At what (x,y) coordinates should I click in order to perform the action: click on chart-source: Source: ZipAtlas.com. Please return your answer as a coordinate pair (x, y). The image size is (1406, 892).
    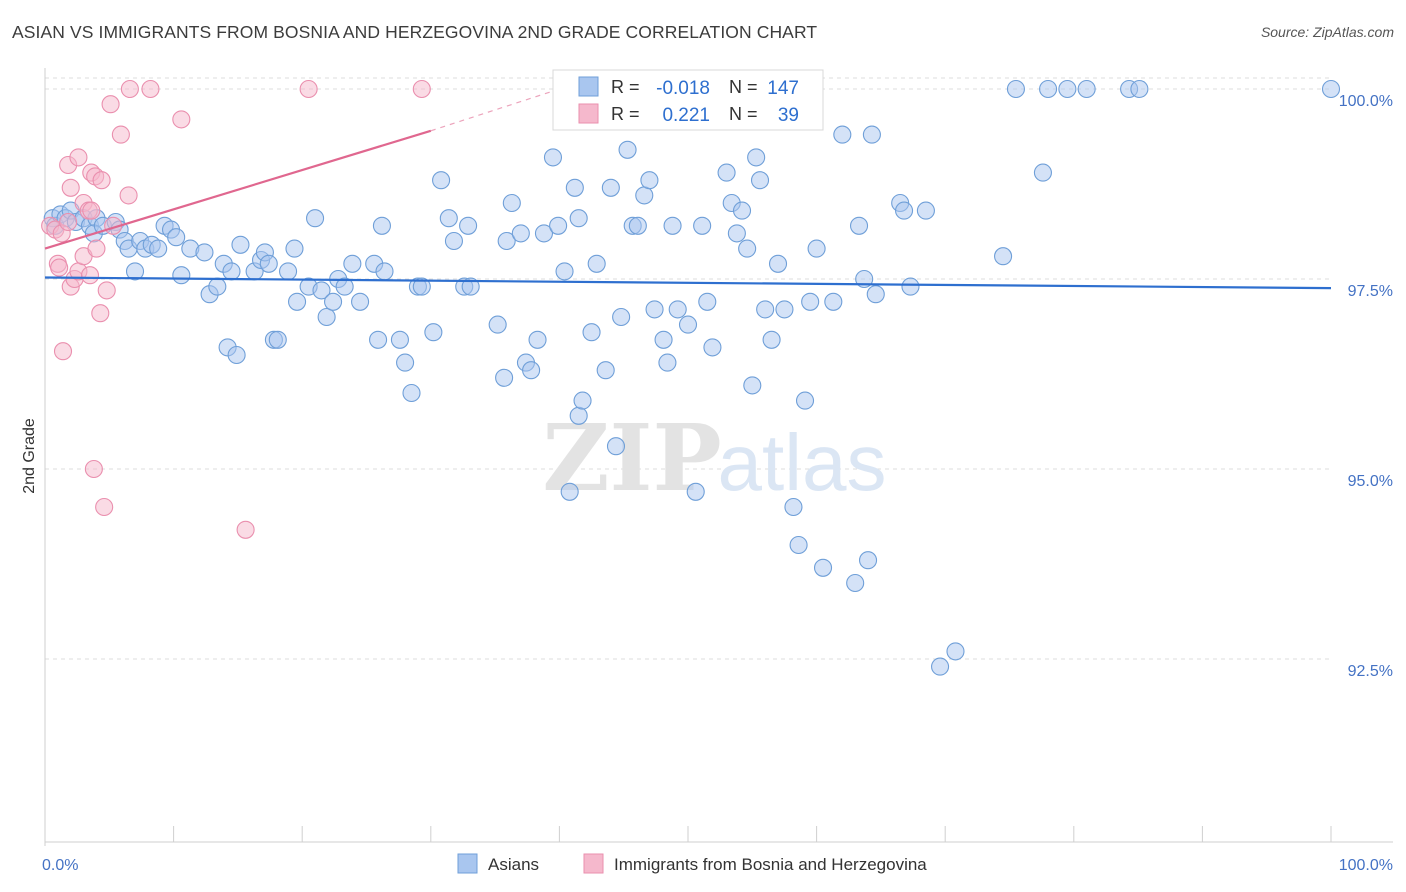
    Looking at the image, I should click on (1327, 32).